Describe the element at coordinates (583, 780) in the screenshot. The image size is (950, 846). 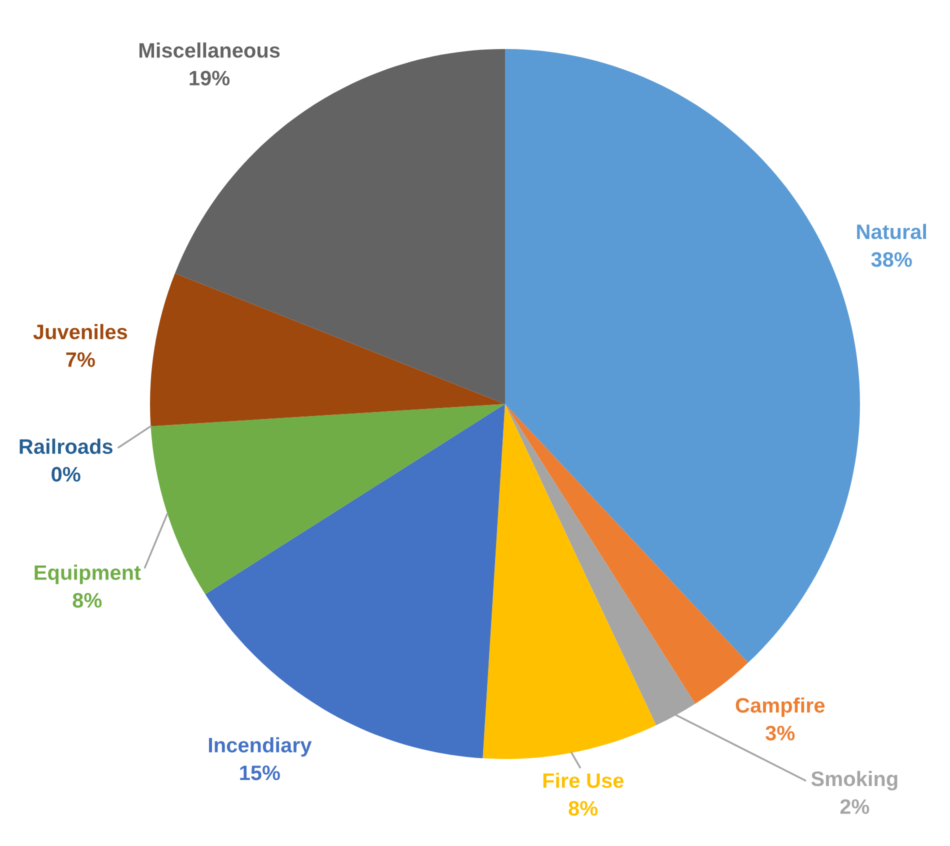
I see `slice-label: Fire Use` at that location.